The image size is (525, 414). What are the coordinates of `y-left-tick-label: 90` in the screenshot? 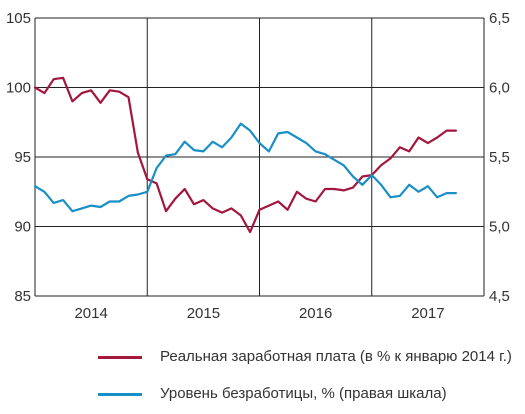 It's located at (22, 227).